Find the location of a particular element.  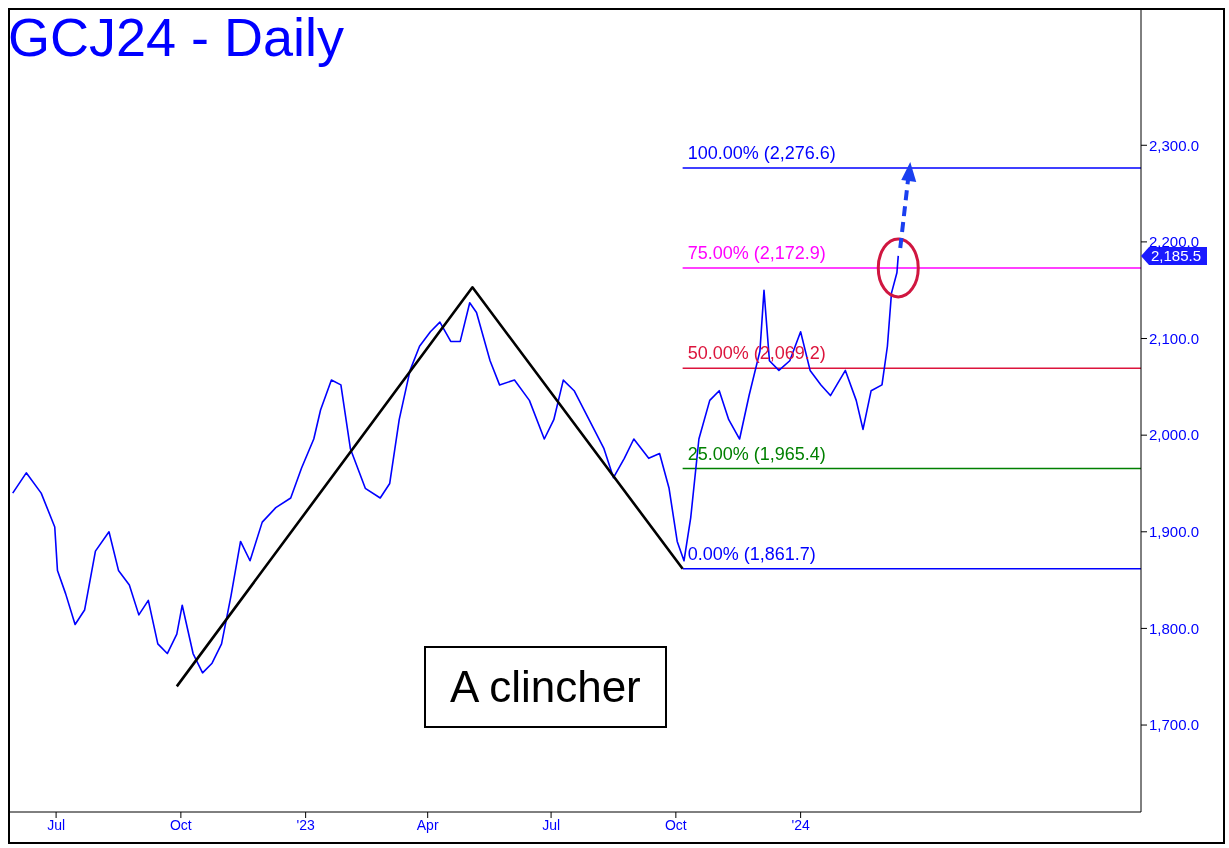

ref-line-label: 75.00% (2,172.9) is located at coordinates (756, 253).